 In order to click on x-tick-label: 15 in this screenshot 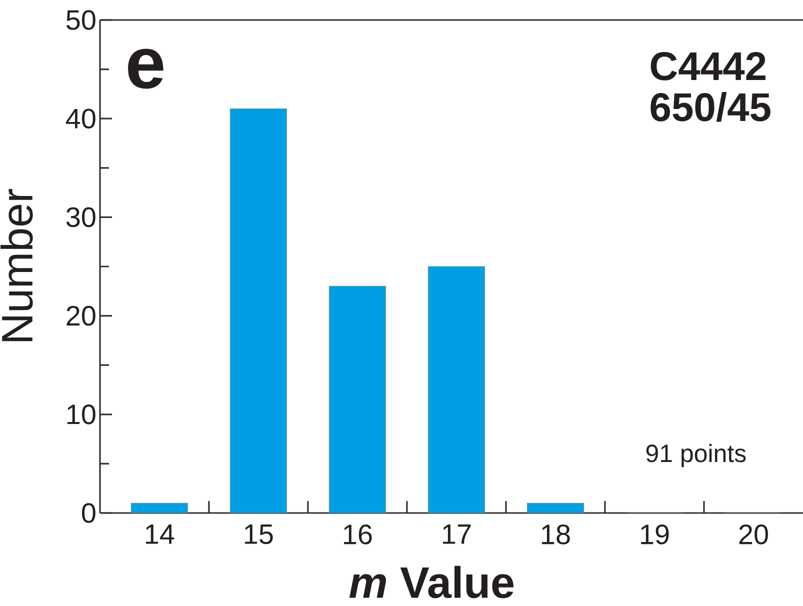, I will do `click(258, 534)`.